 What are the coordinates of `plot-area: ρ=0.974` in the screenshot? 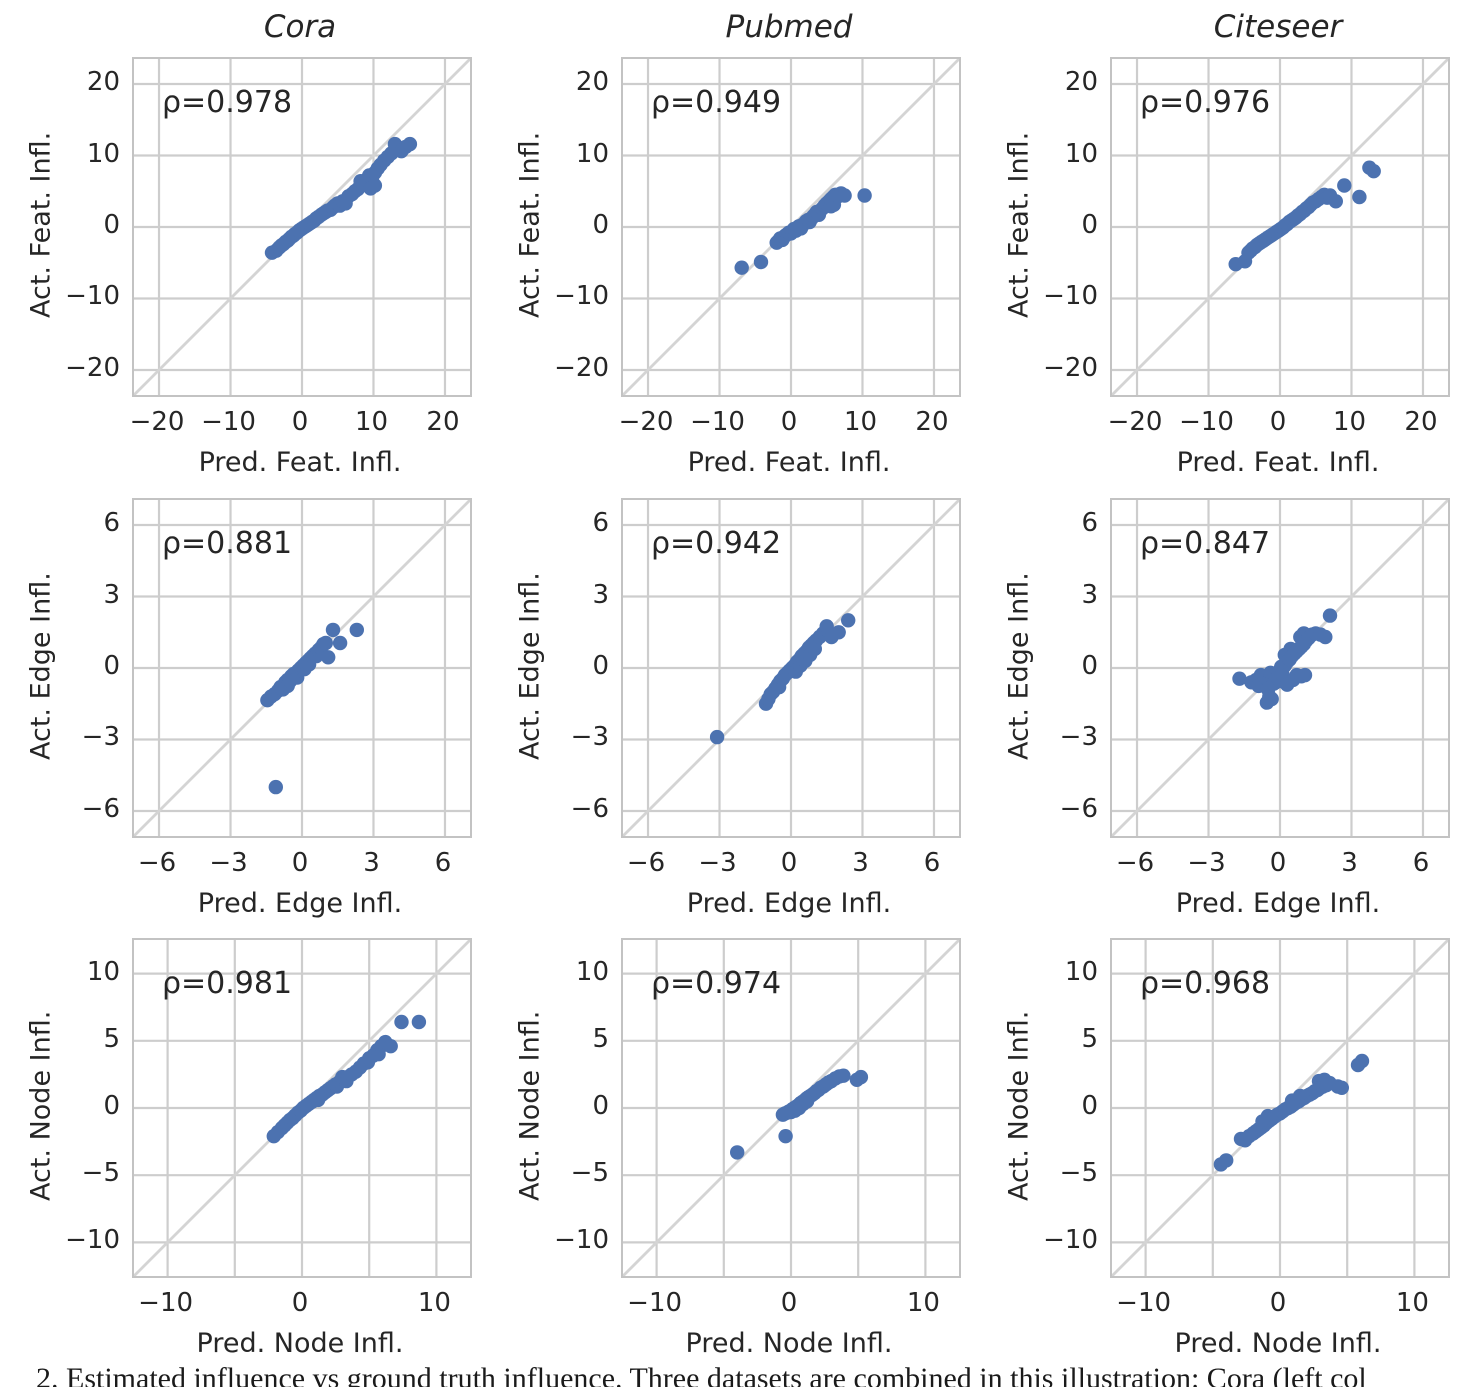 It's located at (791, 1108).